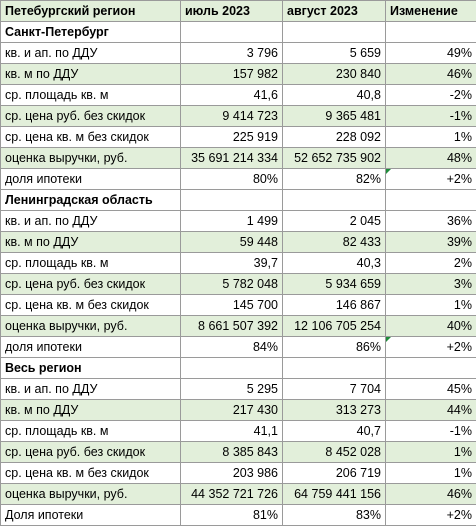 This screenshot has width=476, height=526. Describe the element at coordinates (431, 284) in the screenshot. I see `change-cell: 3%` at that location.